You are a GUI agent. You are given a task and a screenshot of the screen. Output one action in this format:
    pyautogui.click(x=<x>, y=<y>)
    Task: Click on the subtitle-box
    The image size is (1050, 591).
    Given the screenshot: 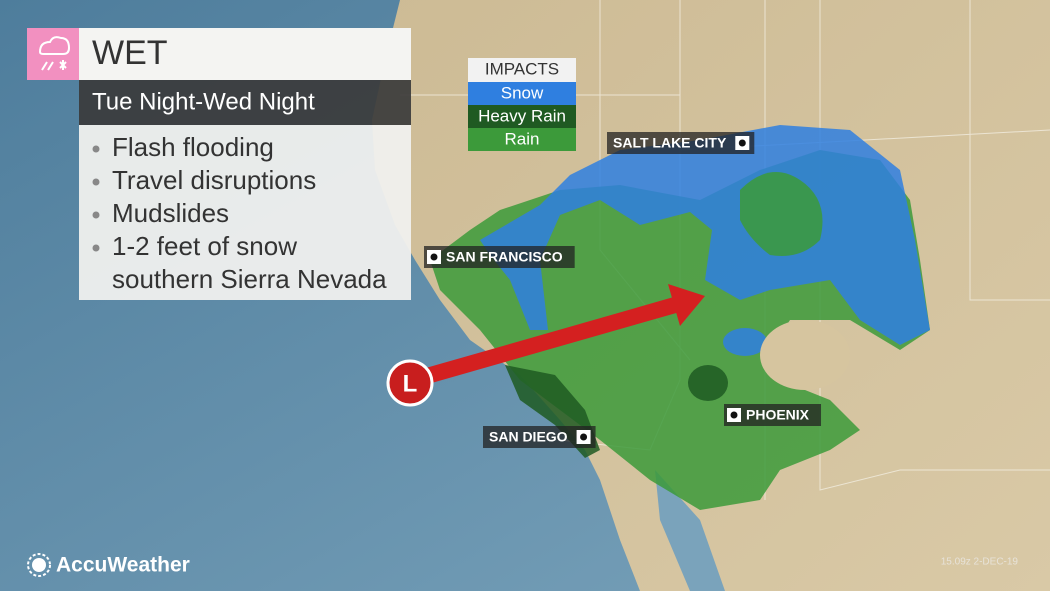 What is the action you would take?
    pyautogui.click(x=245, y=102)
    